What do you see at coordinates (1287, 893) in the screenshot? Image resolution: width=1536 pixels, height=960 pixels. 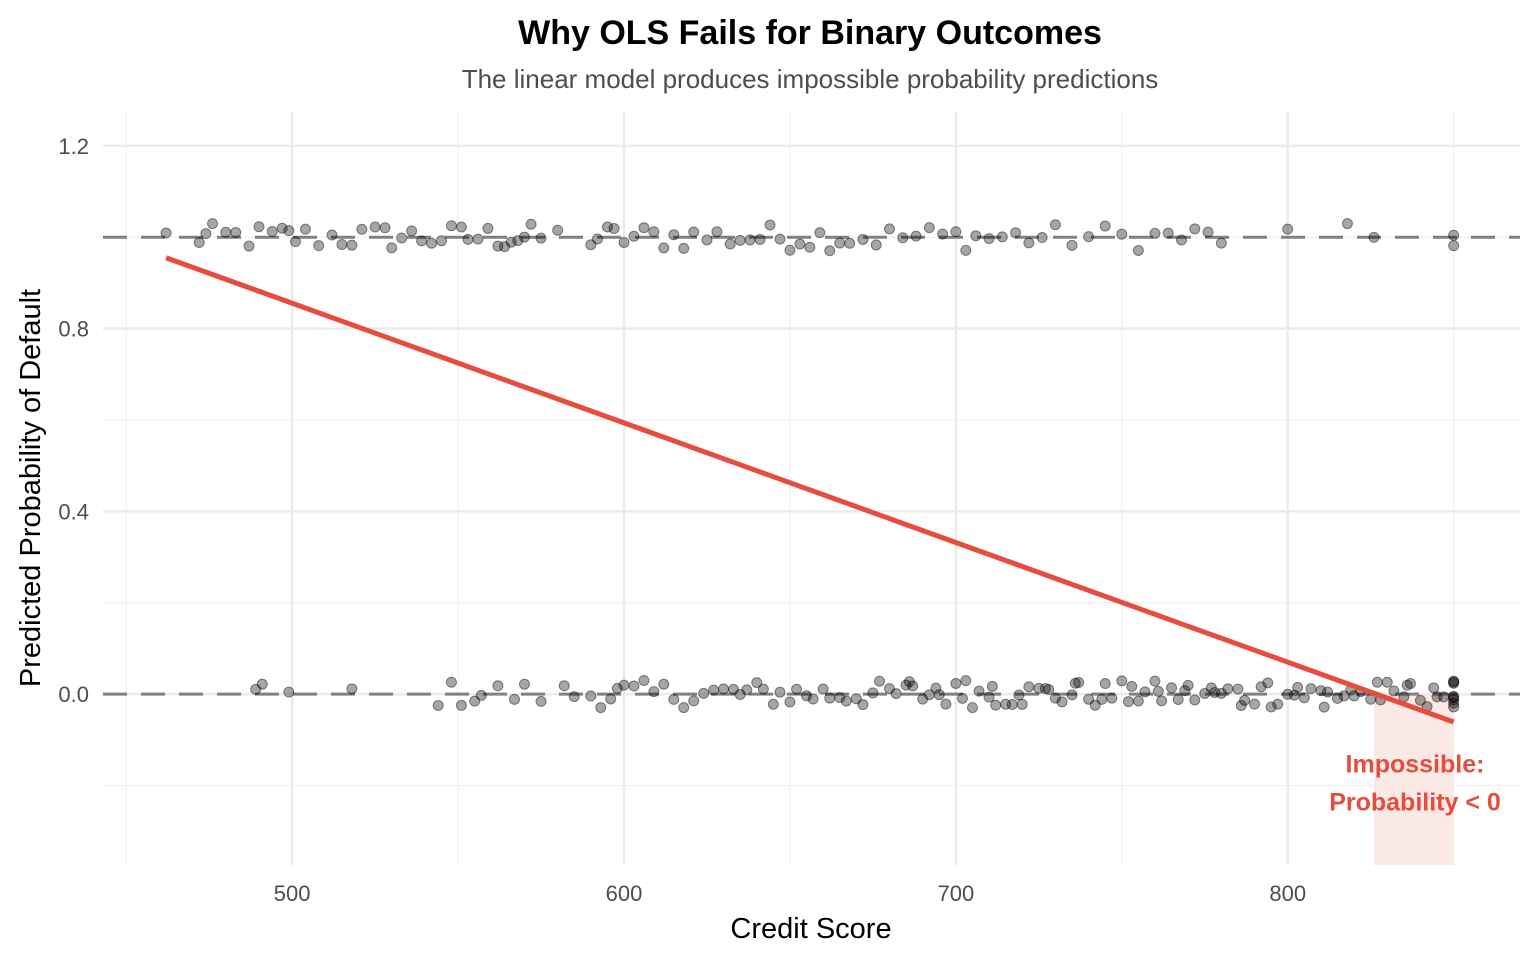 I see `x-tick-label: 800` at bounding box center [1287, 893].